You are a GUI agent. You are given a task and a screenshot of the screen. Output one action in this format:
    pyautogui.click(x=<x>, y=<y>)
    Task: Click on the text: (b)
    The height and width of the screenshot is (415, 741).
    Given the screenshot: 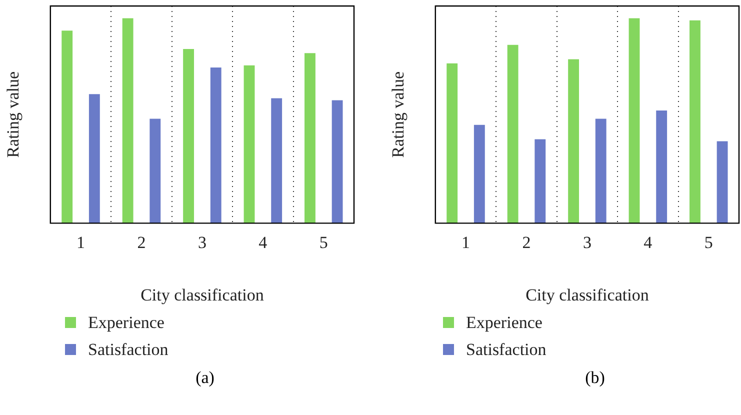 What is the action you would take?
    pyautogui.click(x=595, y=378)
    